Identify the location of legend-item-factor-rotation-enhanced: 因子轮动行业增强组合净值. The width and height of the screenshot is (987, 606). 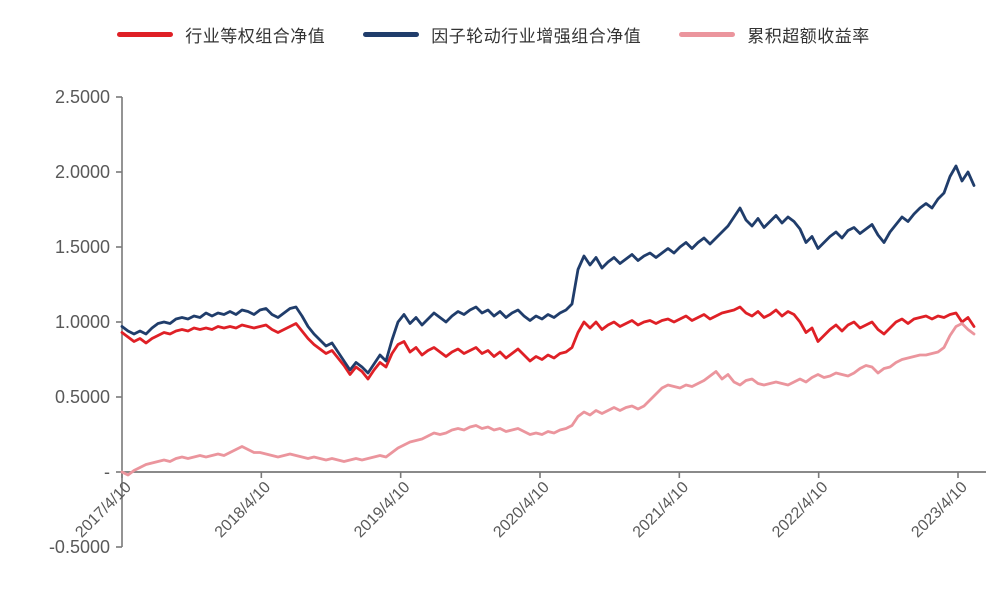
(502, 34).